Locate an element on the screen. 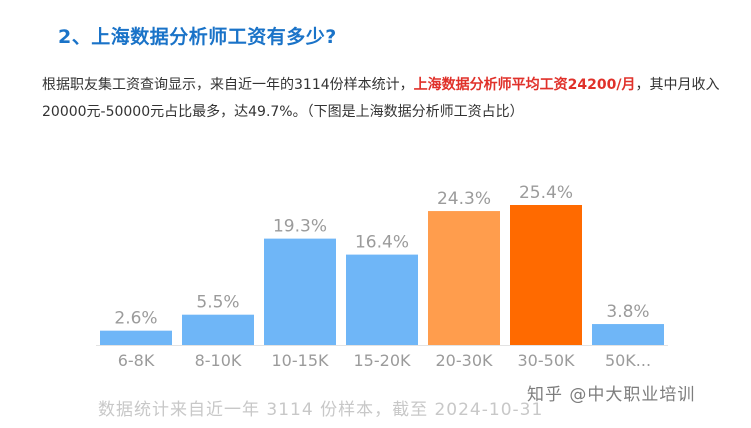 This screenshot has height=428, width=751. value-label: 16.4% is located at coordinates (382, 243).